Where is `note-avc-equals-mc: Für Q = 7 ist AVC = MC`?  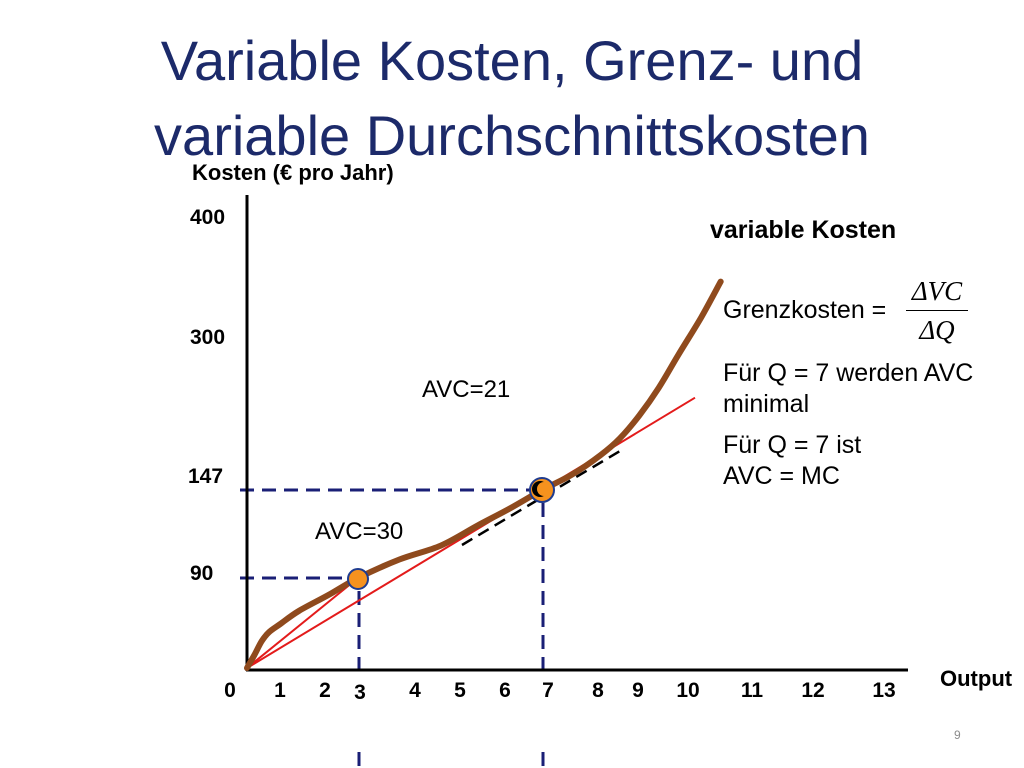 note-avc-equals-mc: Für Q = 7 ist AVC = MC is located at coordinates (792, 461).